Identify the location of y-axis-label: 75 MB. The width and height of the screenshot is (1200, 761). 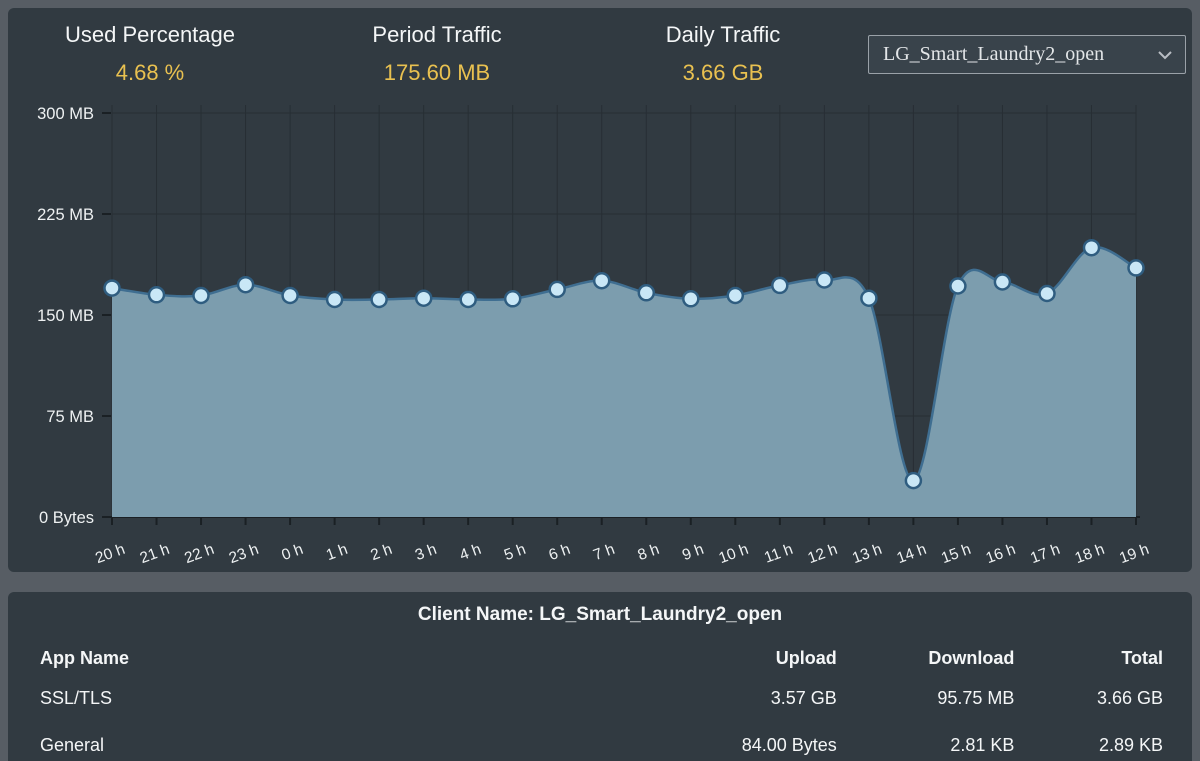
(70, 417).